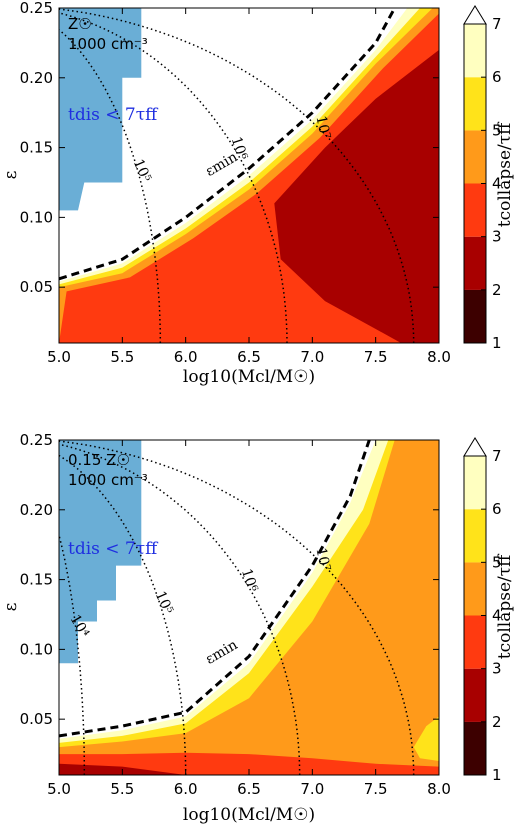 The width and height of the screenshot is (520, 830). What do you see at coordinates (426, 738) in the screenshot?
I see `region-yellow-patch` at bounding box center [426, 738].